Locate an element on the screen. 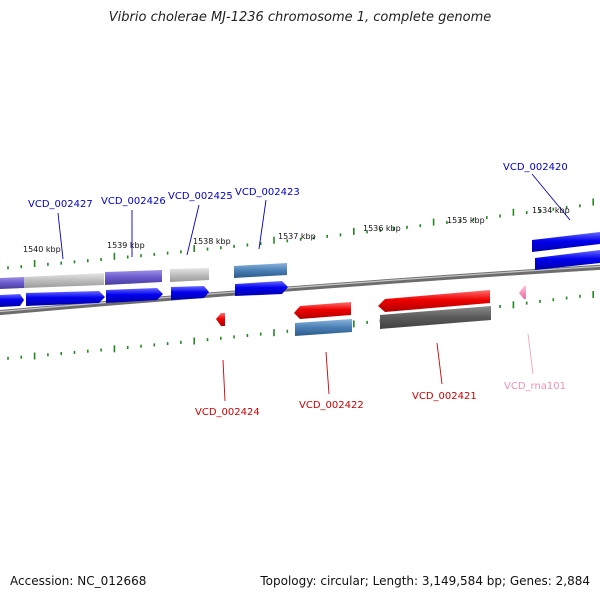 Image resolution: width=600 pixels, height=600 pixels. gene-label: VCD_002421 is located at coordinates (444, 396).